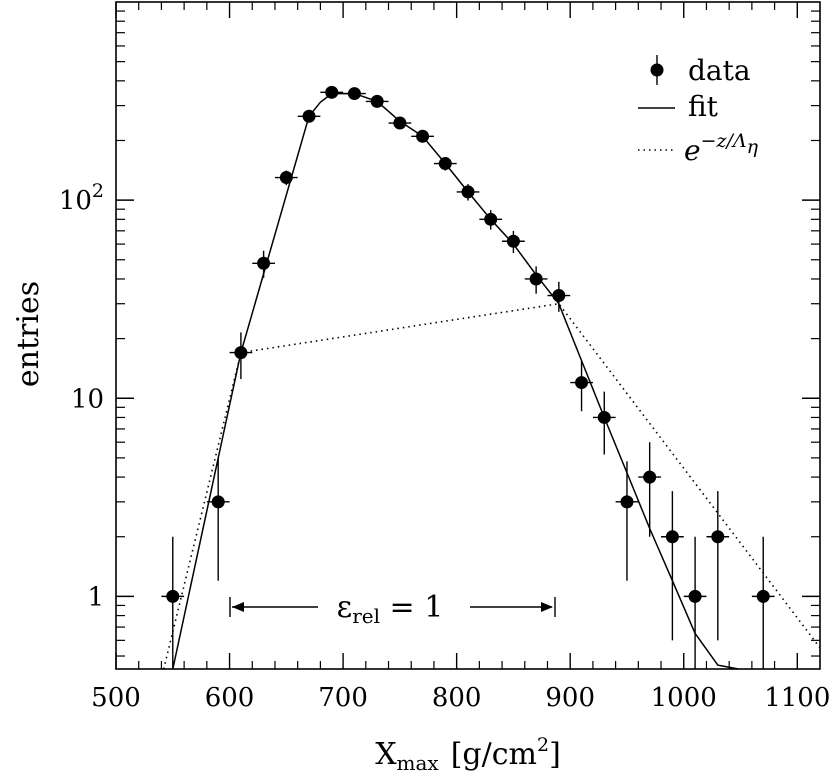  Describe the element at coordinates (719, 70) in the screenshot. I see `legend-data-label: data` at that location.